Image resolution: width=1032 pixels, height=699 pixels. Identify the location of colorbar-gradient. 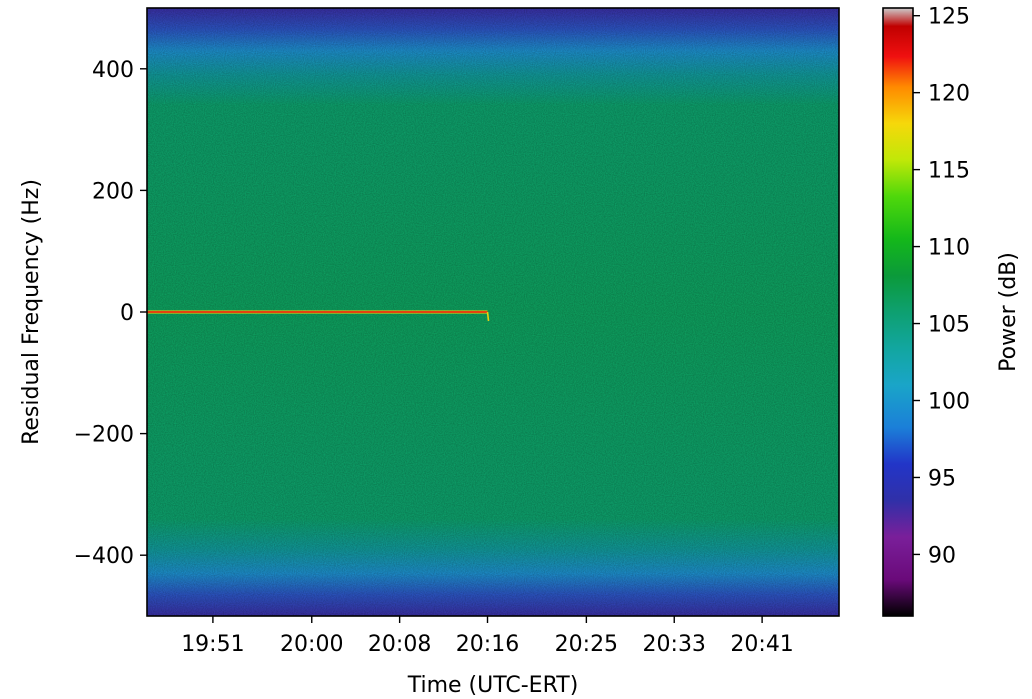
(898, 312).